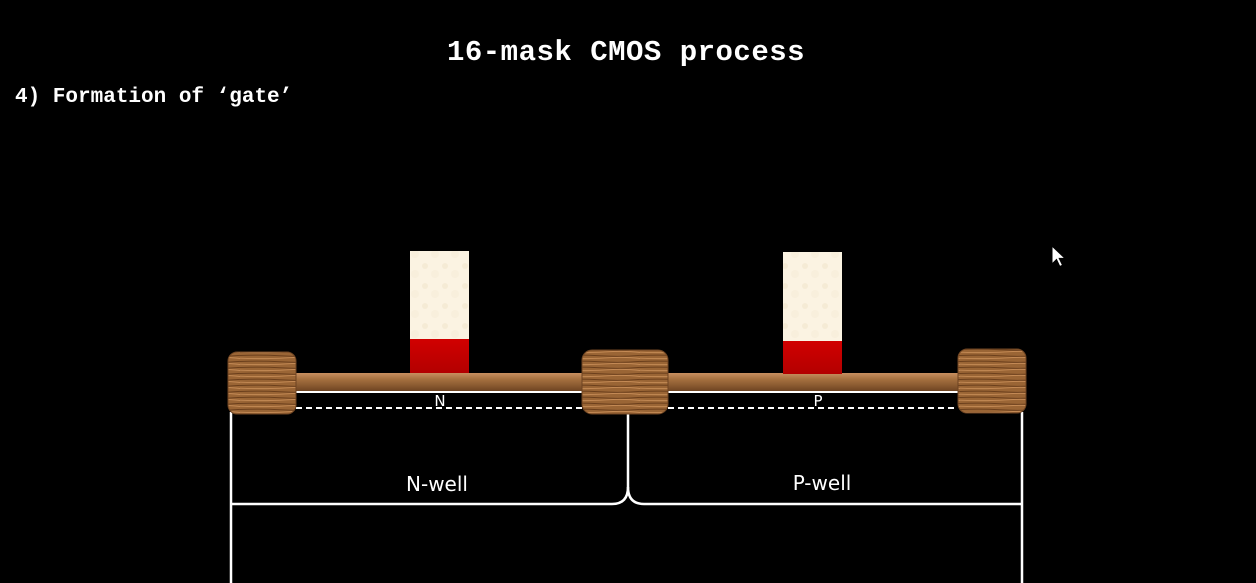  I want to click on n-diffusion-region, so click(440, 400).